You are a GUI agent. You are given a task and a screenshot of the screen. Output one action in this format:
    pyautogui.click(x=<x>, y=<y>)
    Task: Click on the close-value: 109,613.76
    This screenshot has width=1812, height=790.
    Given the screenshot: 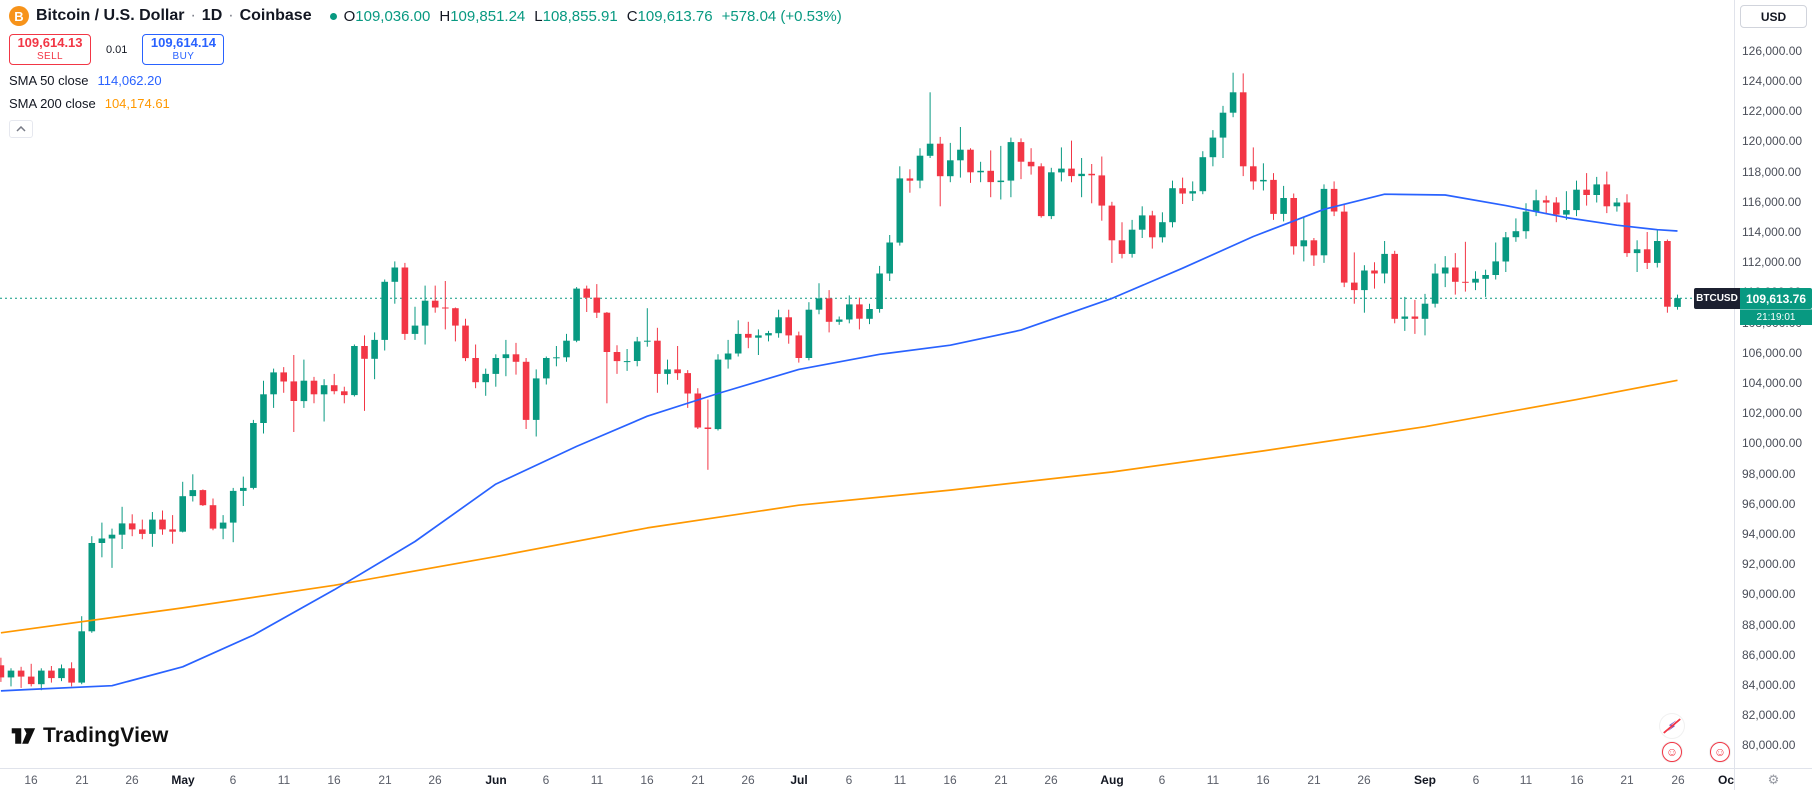 What is the action you would take?
    pyautogui.click(x=675, y=16)
    